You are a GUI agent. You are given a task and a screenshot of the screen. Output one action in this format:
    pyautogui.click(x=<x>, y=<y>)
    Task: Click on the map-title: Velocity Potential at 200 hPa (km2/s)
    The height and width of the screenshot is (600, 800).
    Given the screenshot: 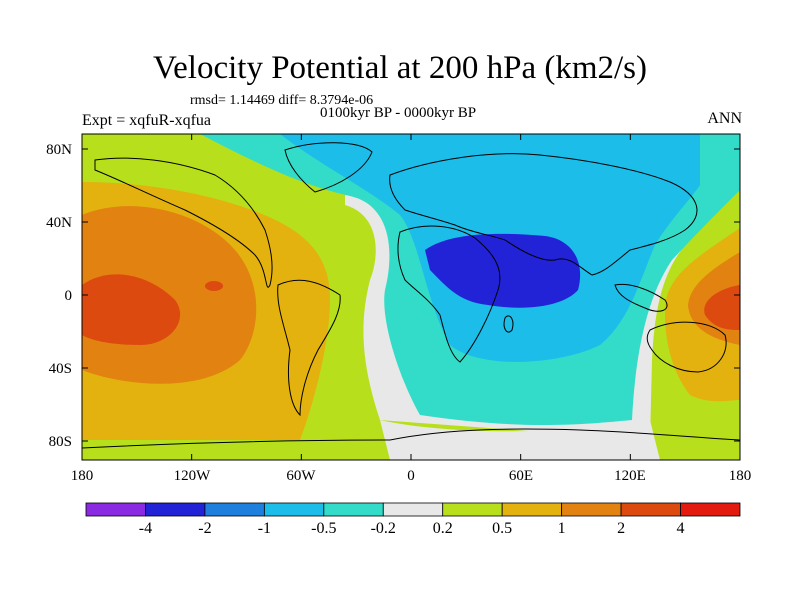 What is the action you would take?
    pyautogui.click(x=400, y=68)
    